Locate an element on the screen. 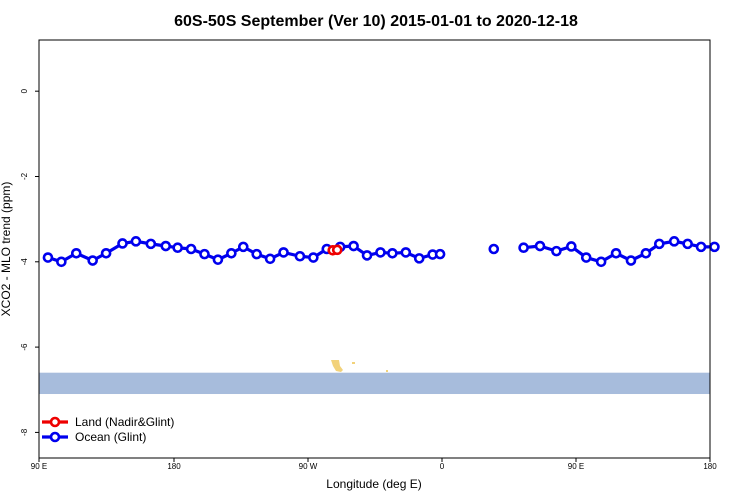  x-tick-label: 0 is located at coordinates (442, 466).